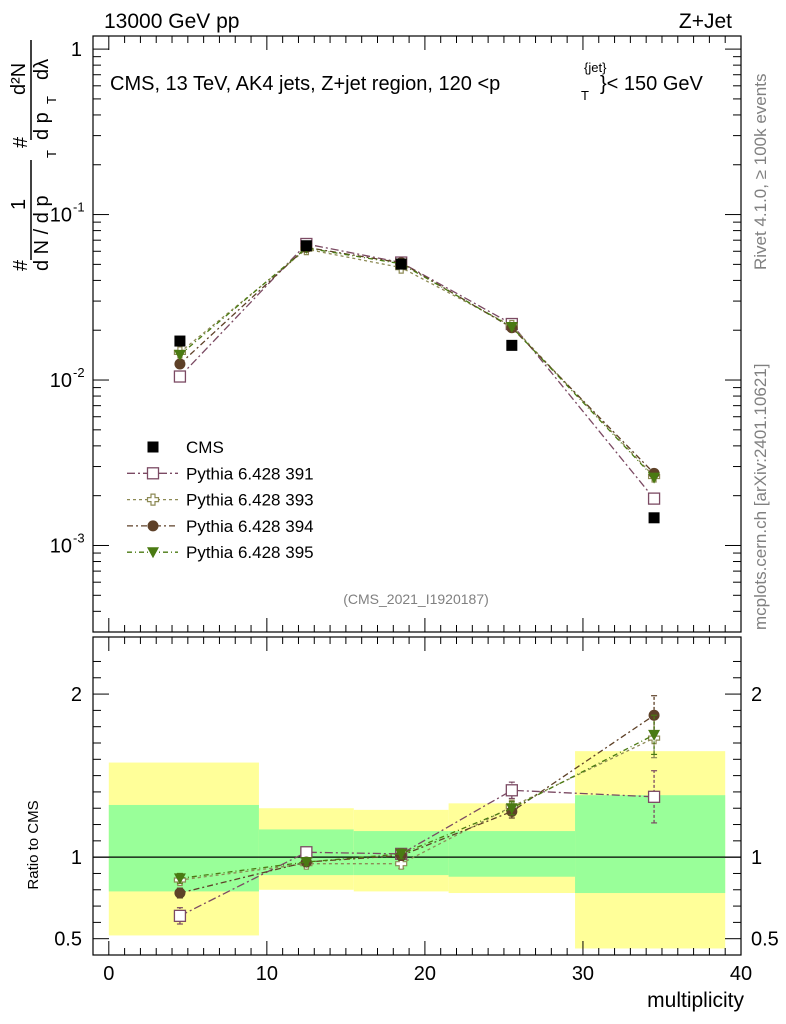 The width and height of the screenshot is (786, 1024). I want to click on mcplots-label: mcplots.cern.ch [arXiv:2401.10621], so click(760, 497).